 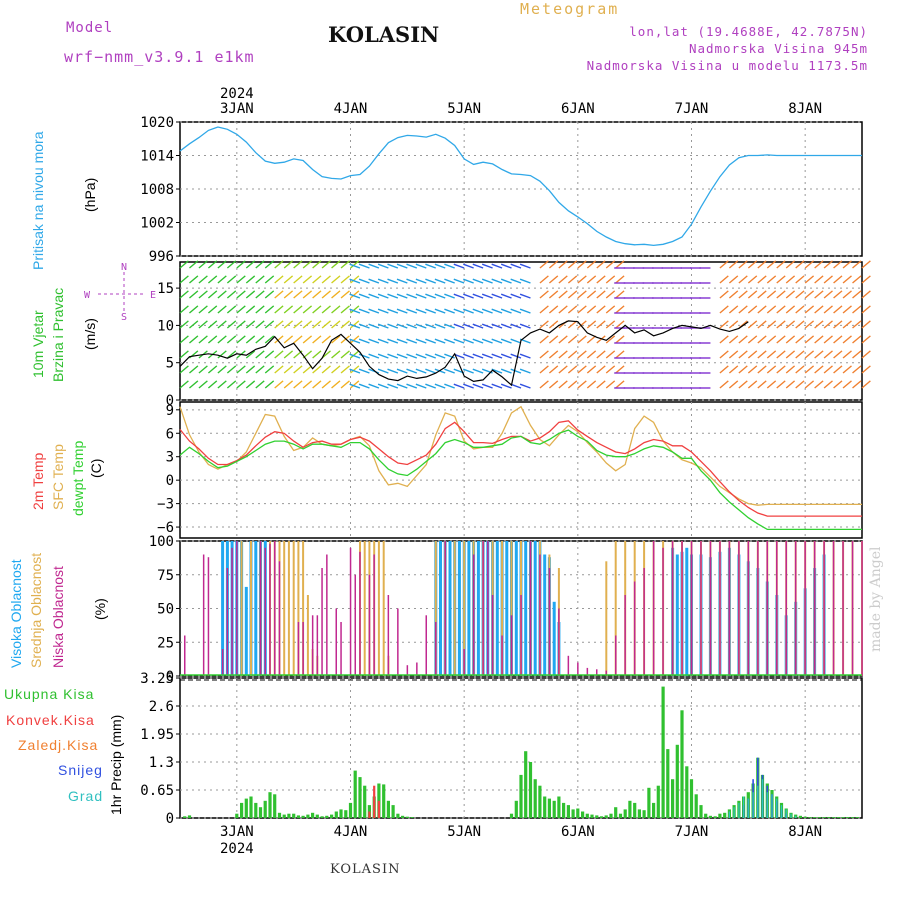 I want to click on wind-ylabel: 10m Vjetar, so click(x=38, y=344).